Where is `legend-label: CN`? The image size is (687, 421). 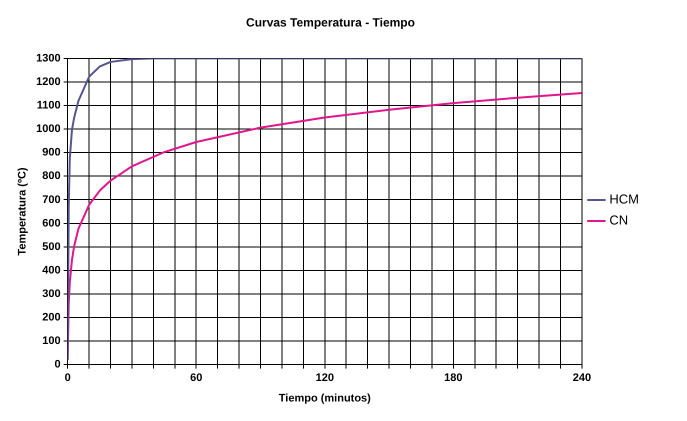 legend-label: CN is located at coordinates (618, 220).